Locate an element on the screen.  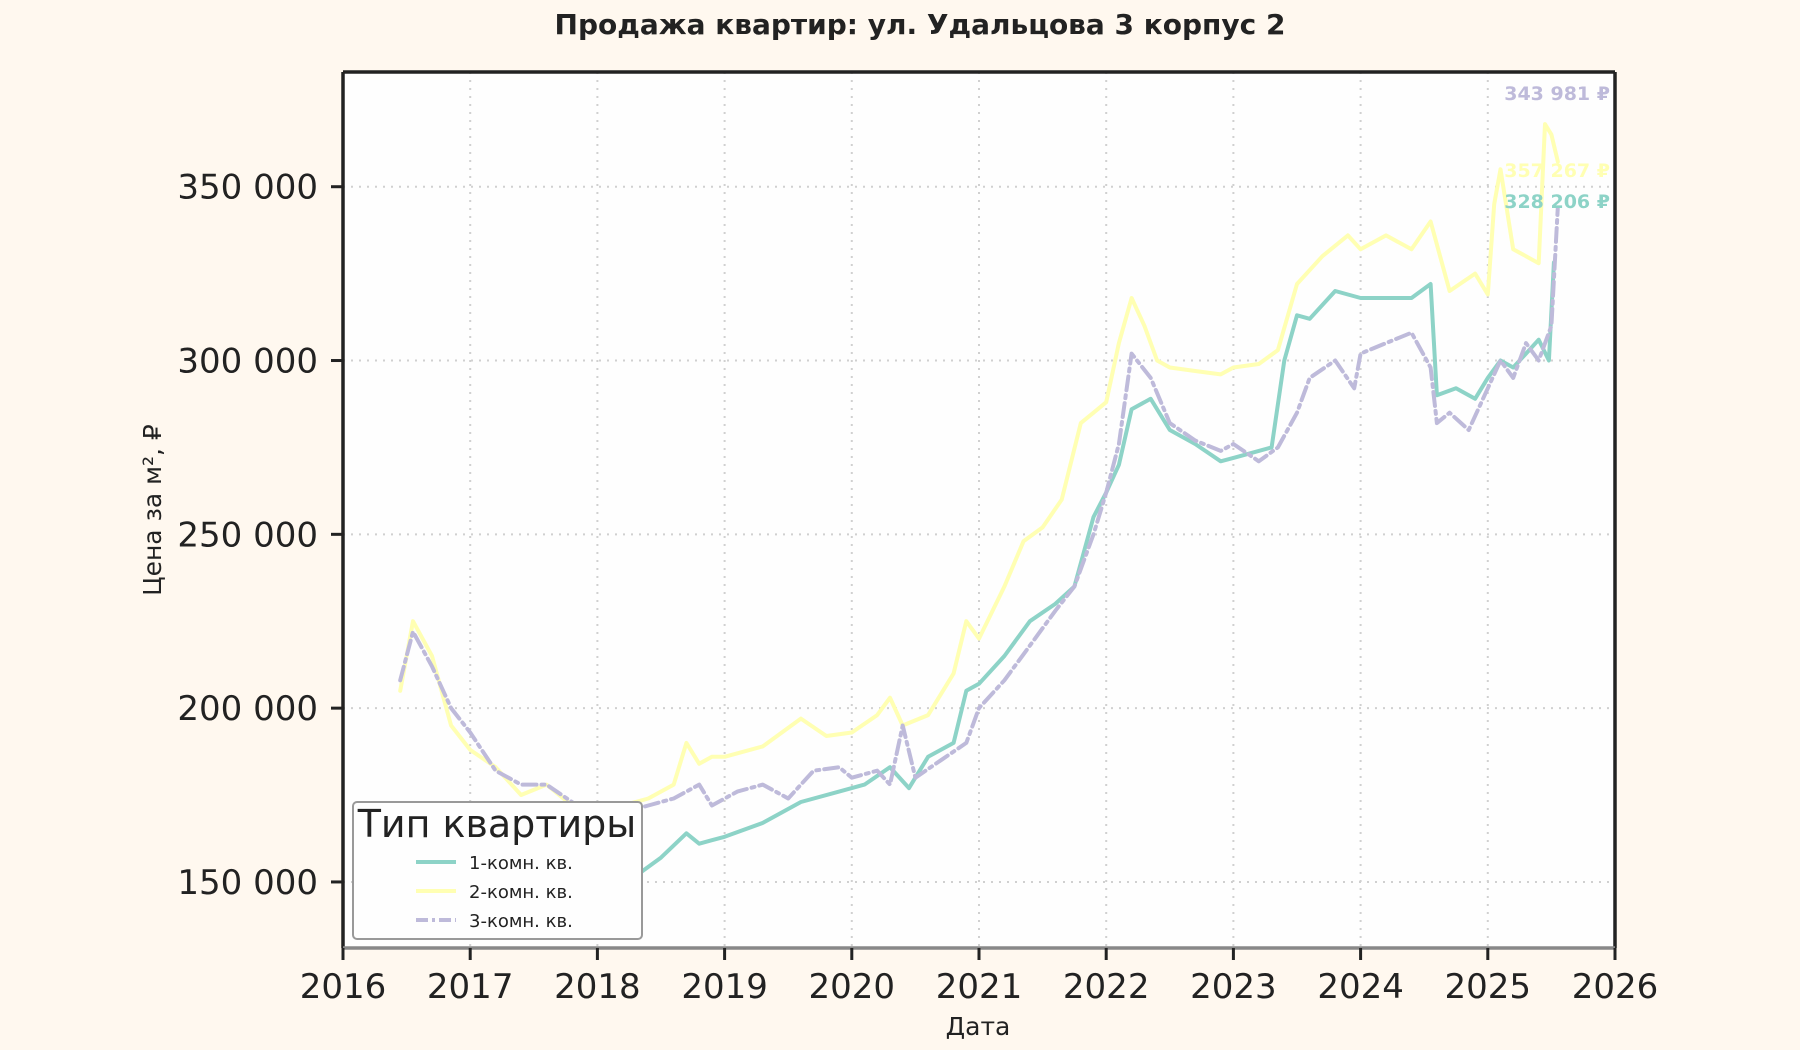
x-tick-label: 2023 is located at coordinates (1233, 987).